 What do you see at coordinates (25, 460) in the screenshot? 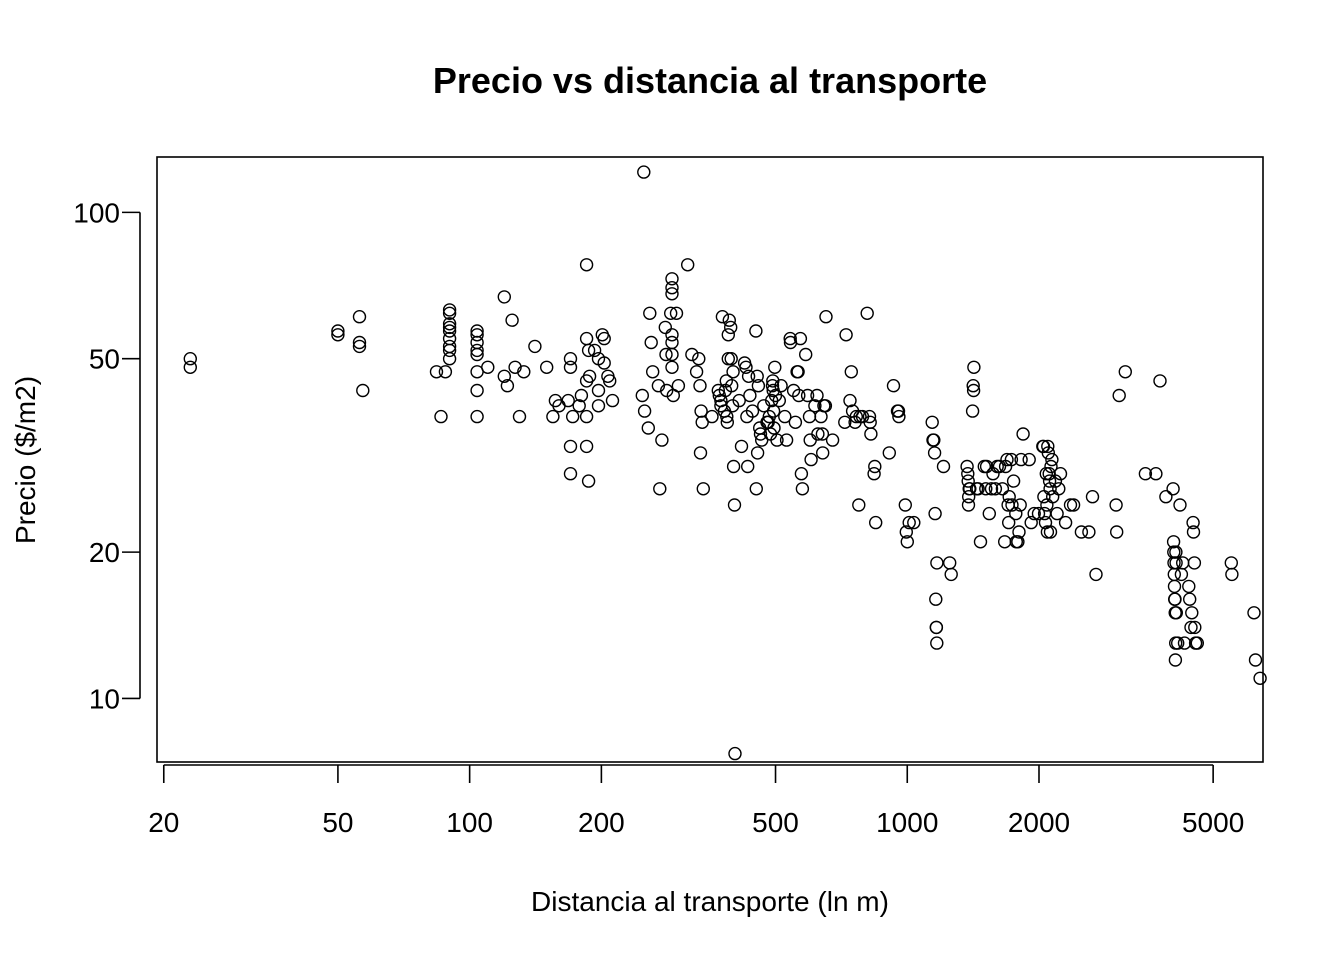
I see `y-axis-label: Precio ($/m2)` at bounding box center [25, 460].